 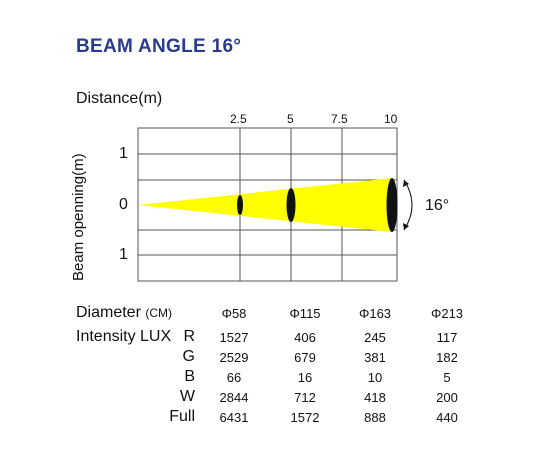 What do you see at coordinates (159, 46) in the screenshot?
I see `page-title: BEAM ANGLE 16°` at bounding box center [159, 46].